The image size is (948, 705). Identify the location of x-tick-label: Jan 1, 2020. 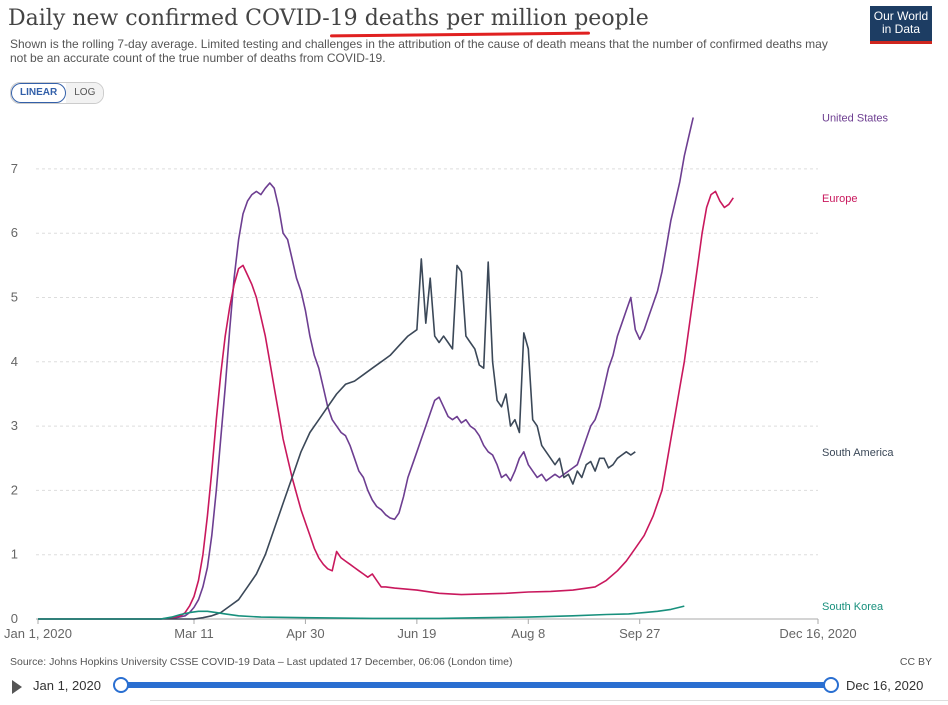
(38, 633).